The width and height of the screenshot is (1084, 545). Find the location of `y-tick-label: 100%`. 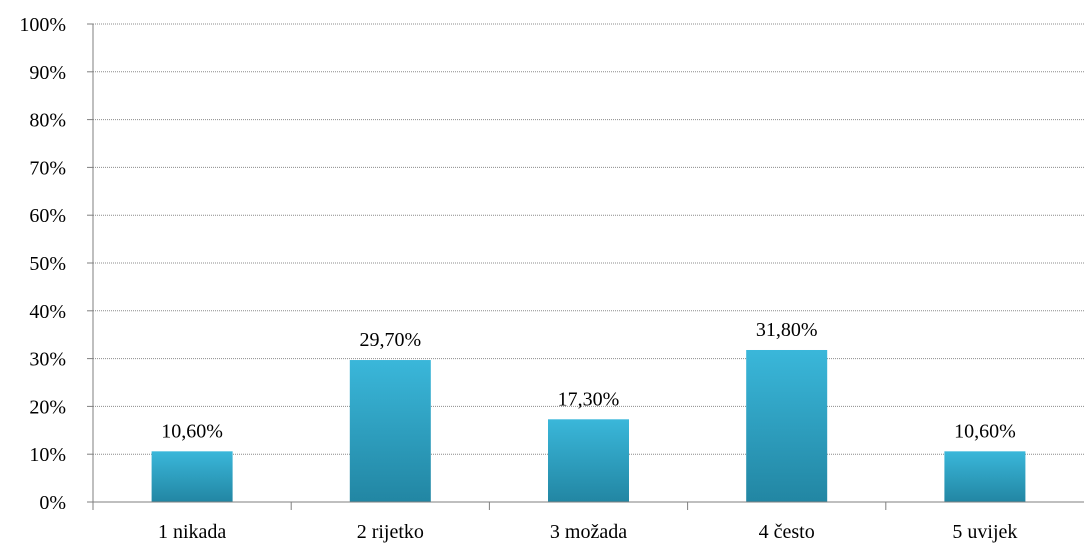

y-tick-label: 100% is located at coordinates (42, 25).